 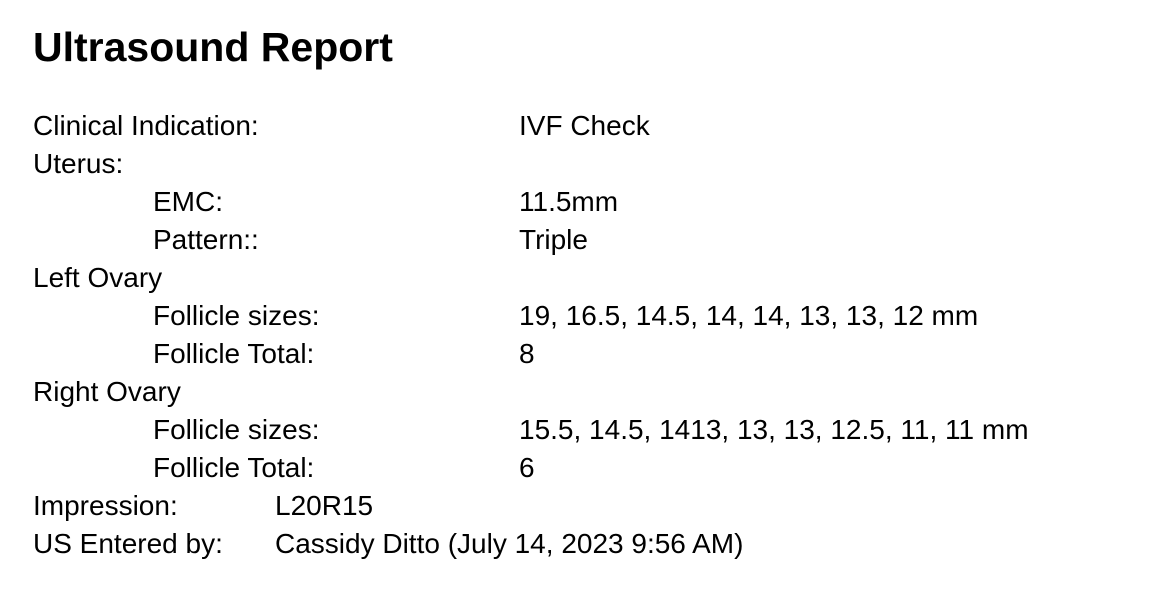 I want to click on emc-value: 11.5mm, so click(x=569, y=201).